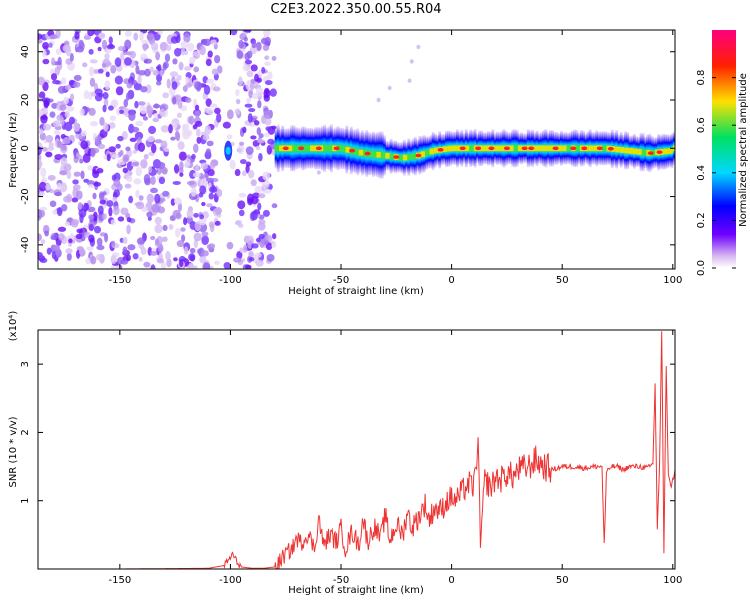  I want to click on colorbar-label: Normalized spectral amplitude, so click(743, 150).